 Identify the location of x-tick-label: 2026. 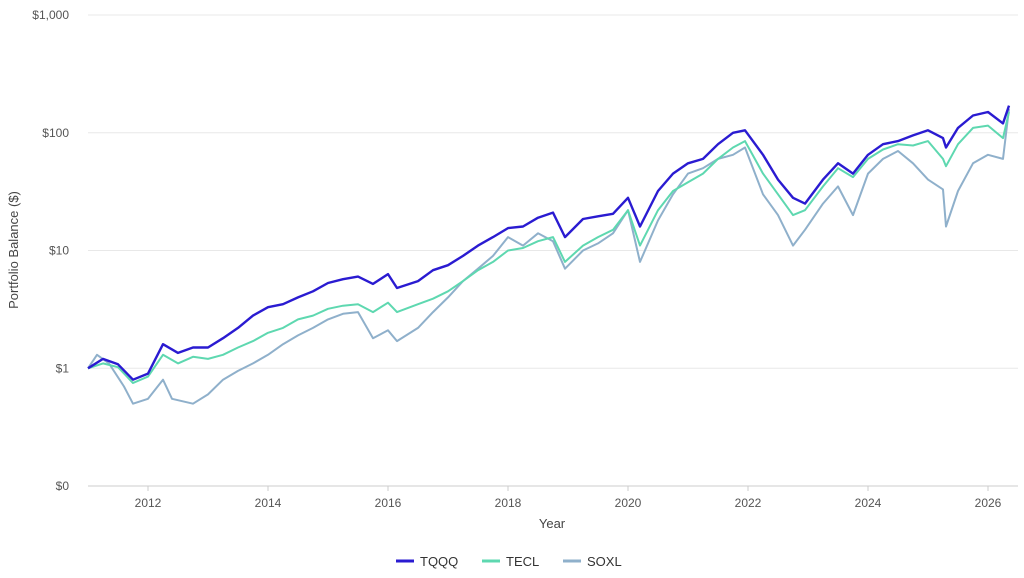
(988, 503).